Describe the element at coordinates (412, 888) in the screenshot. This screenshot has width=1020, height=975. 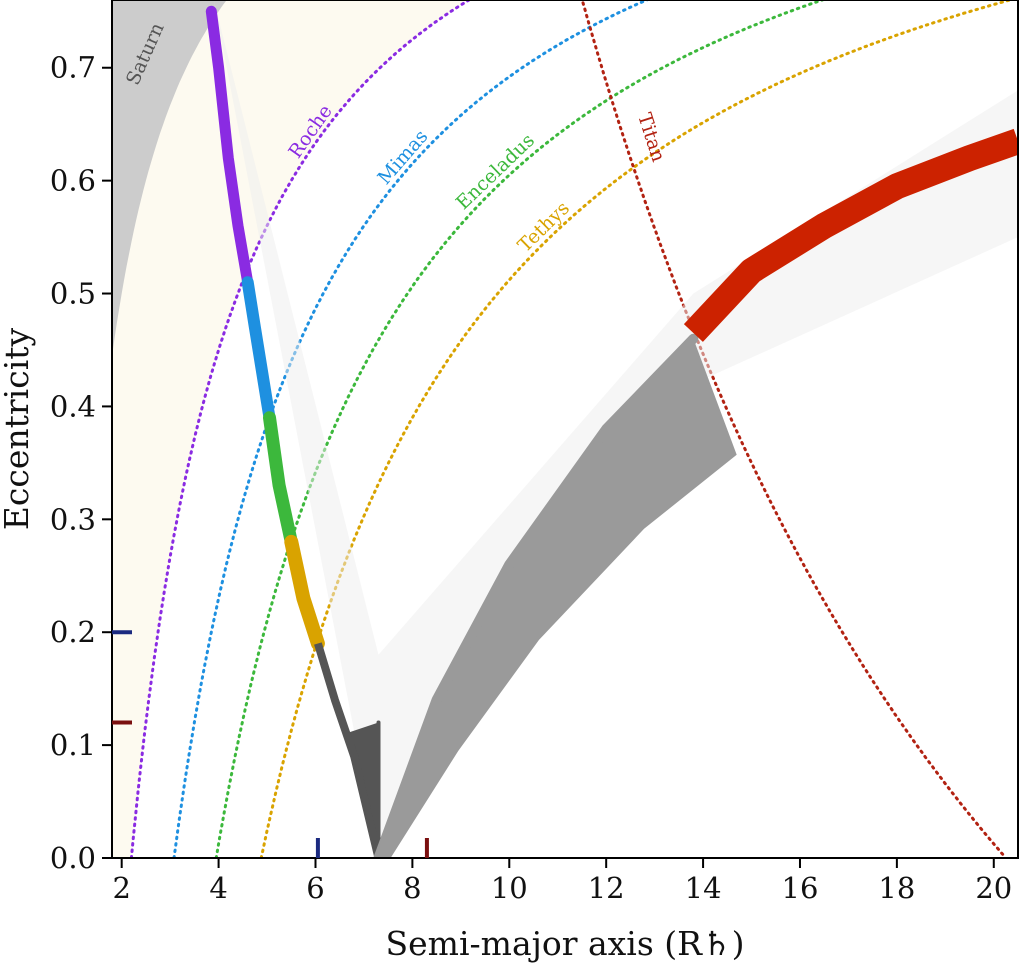
I see `x-tick-label: 8` at that location.